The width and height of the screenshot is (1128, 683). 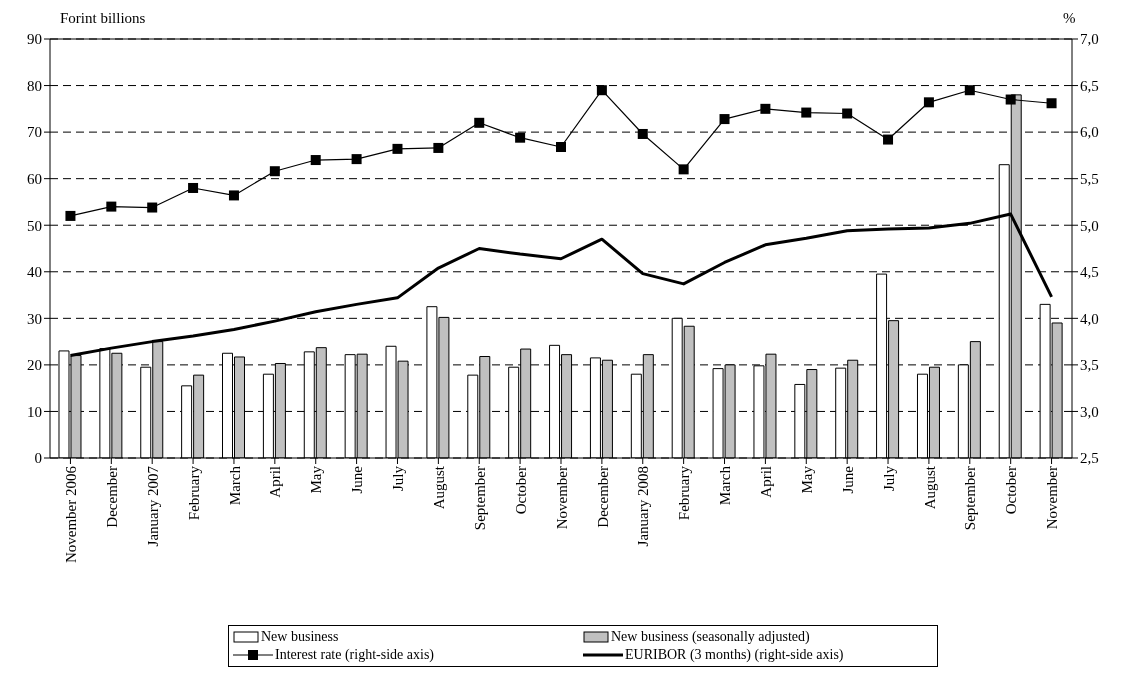 What do you see at coordinates (34, 411) in the screenshot?
I see `y-tick-label: 10` at bounding box center [34, 411].